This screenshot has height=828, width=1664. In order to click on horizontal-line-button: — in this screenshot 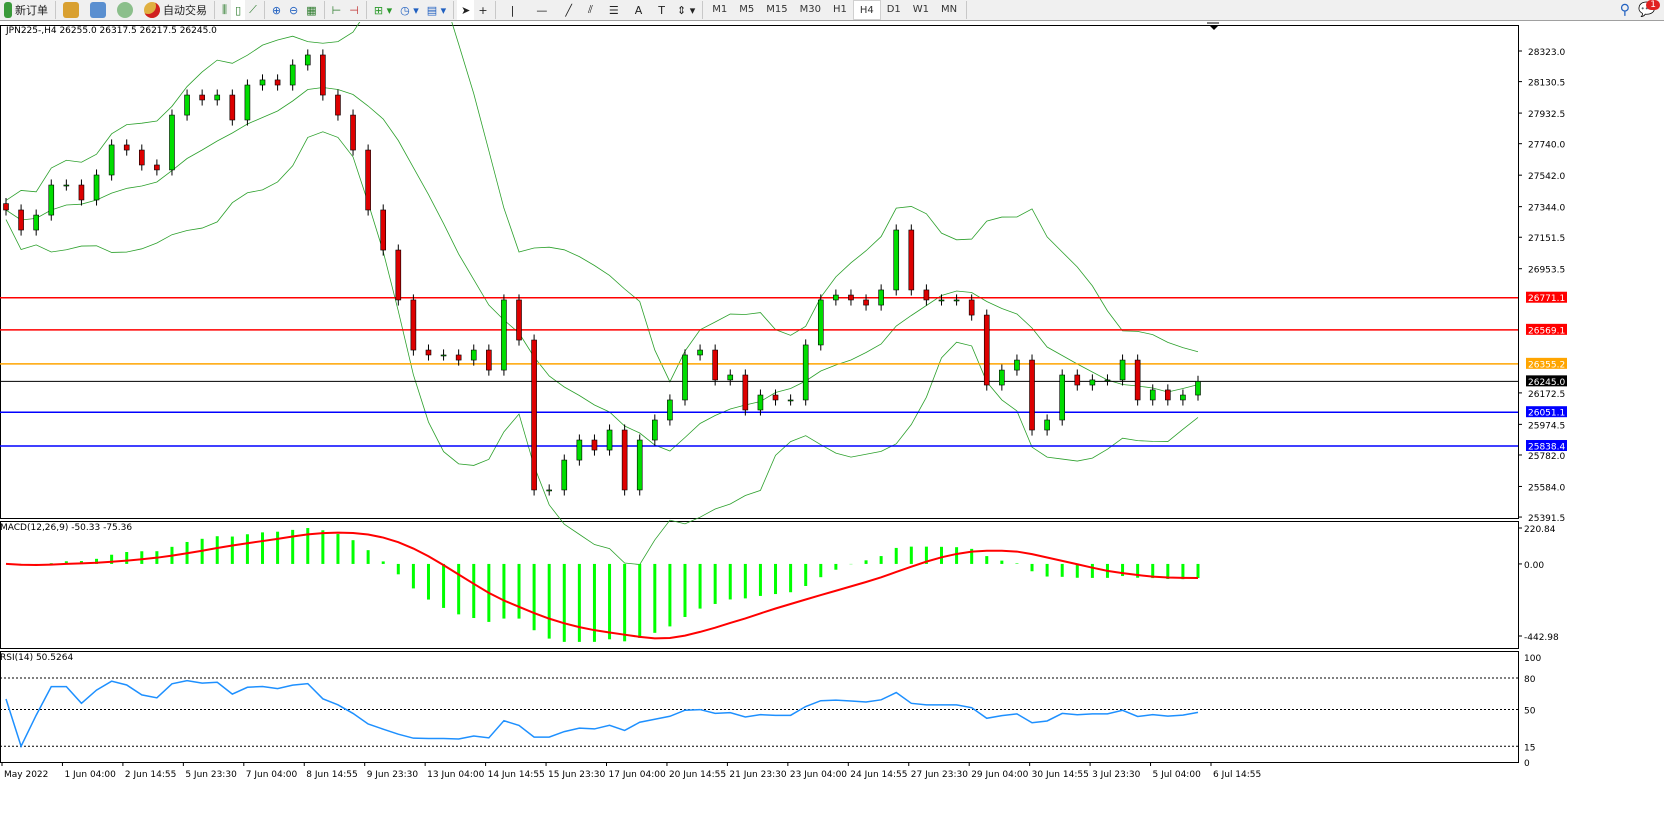, I will do `click(541, 10)`.